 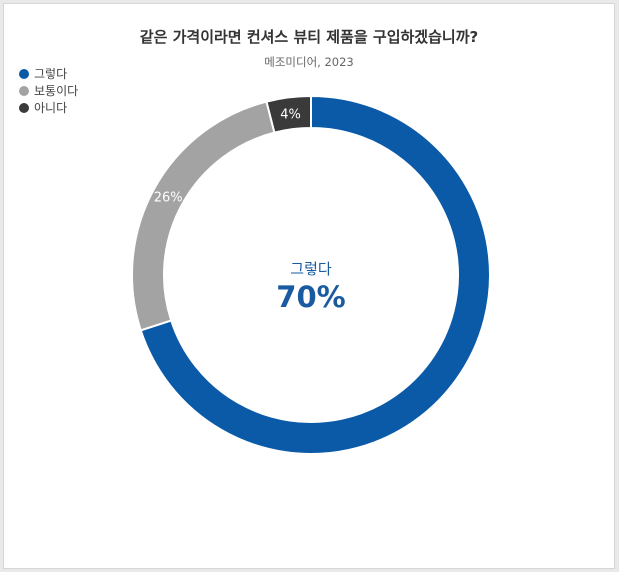 I want to click on legend-swatch-neutral, so click(x=24, y=90).